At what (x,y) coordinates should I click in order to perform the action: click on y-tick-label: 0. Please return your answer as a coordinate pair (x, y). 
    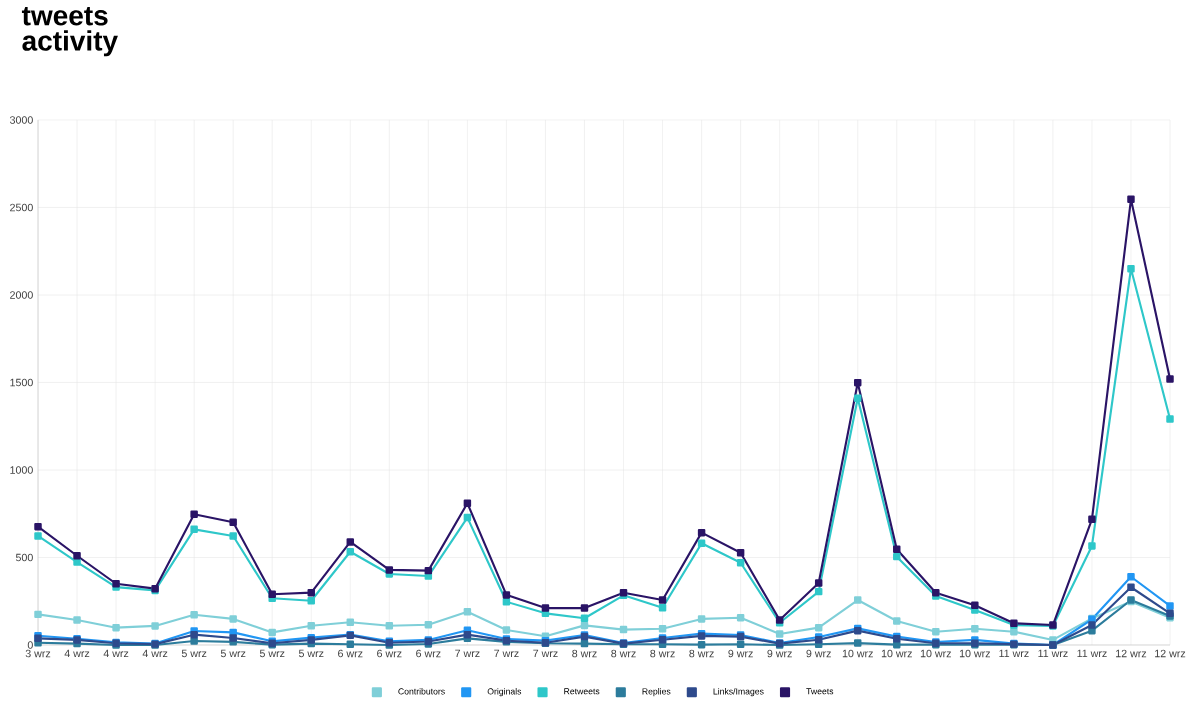
    Looking at the image, I should click on (30, 645).